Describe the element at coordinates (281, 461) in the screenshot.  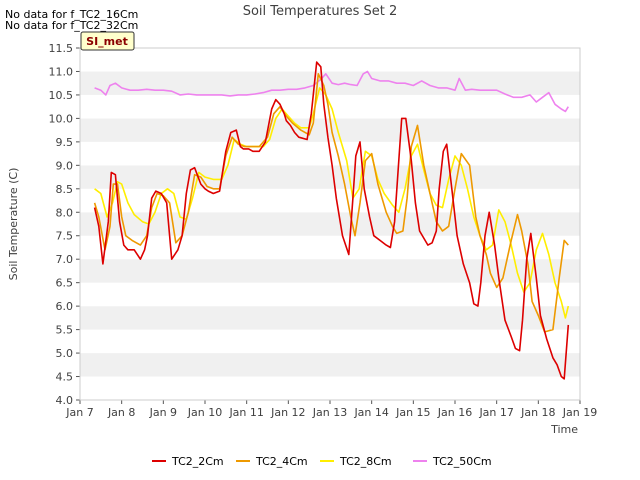
I see `legend-label: TC2_4Cm` at that location.